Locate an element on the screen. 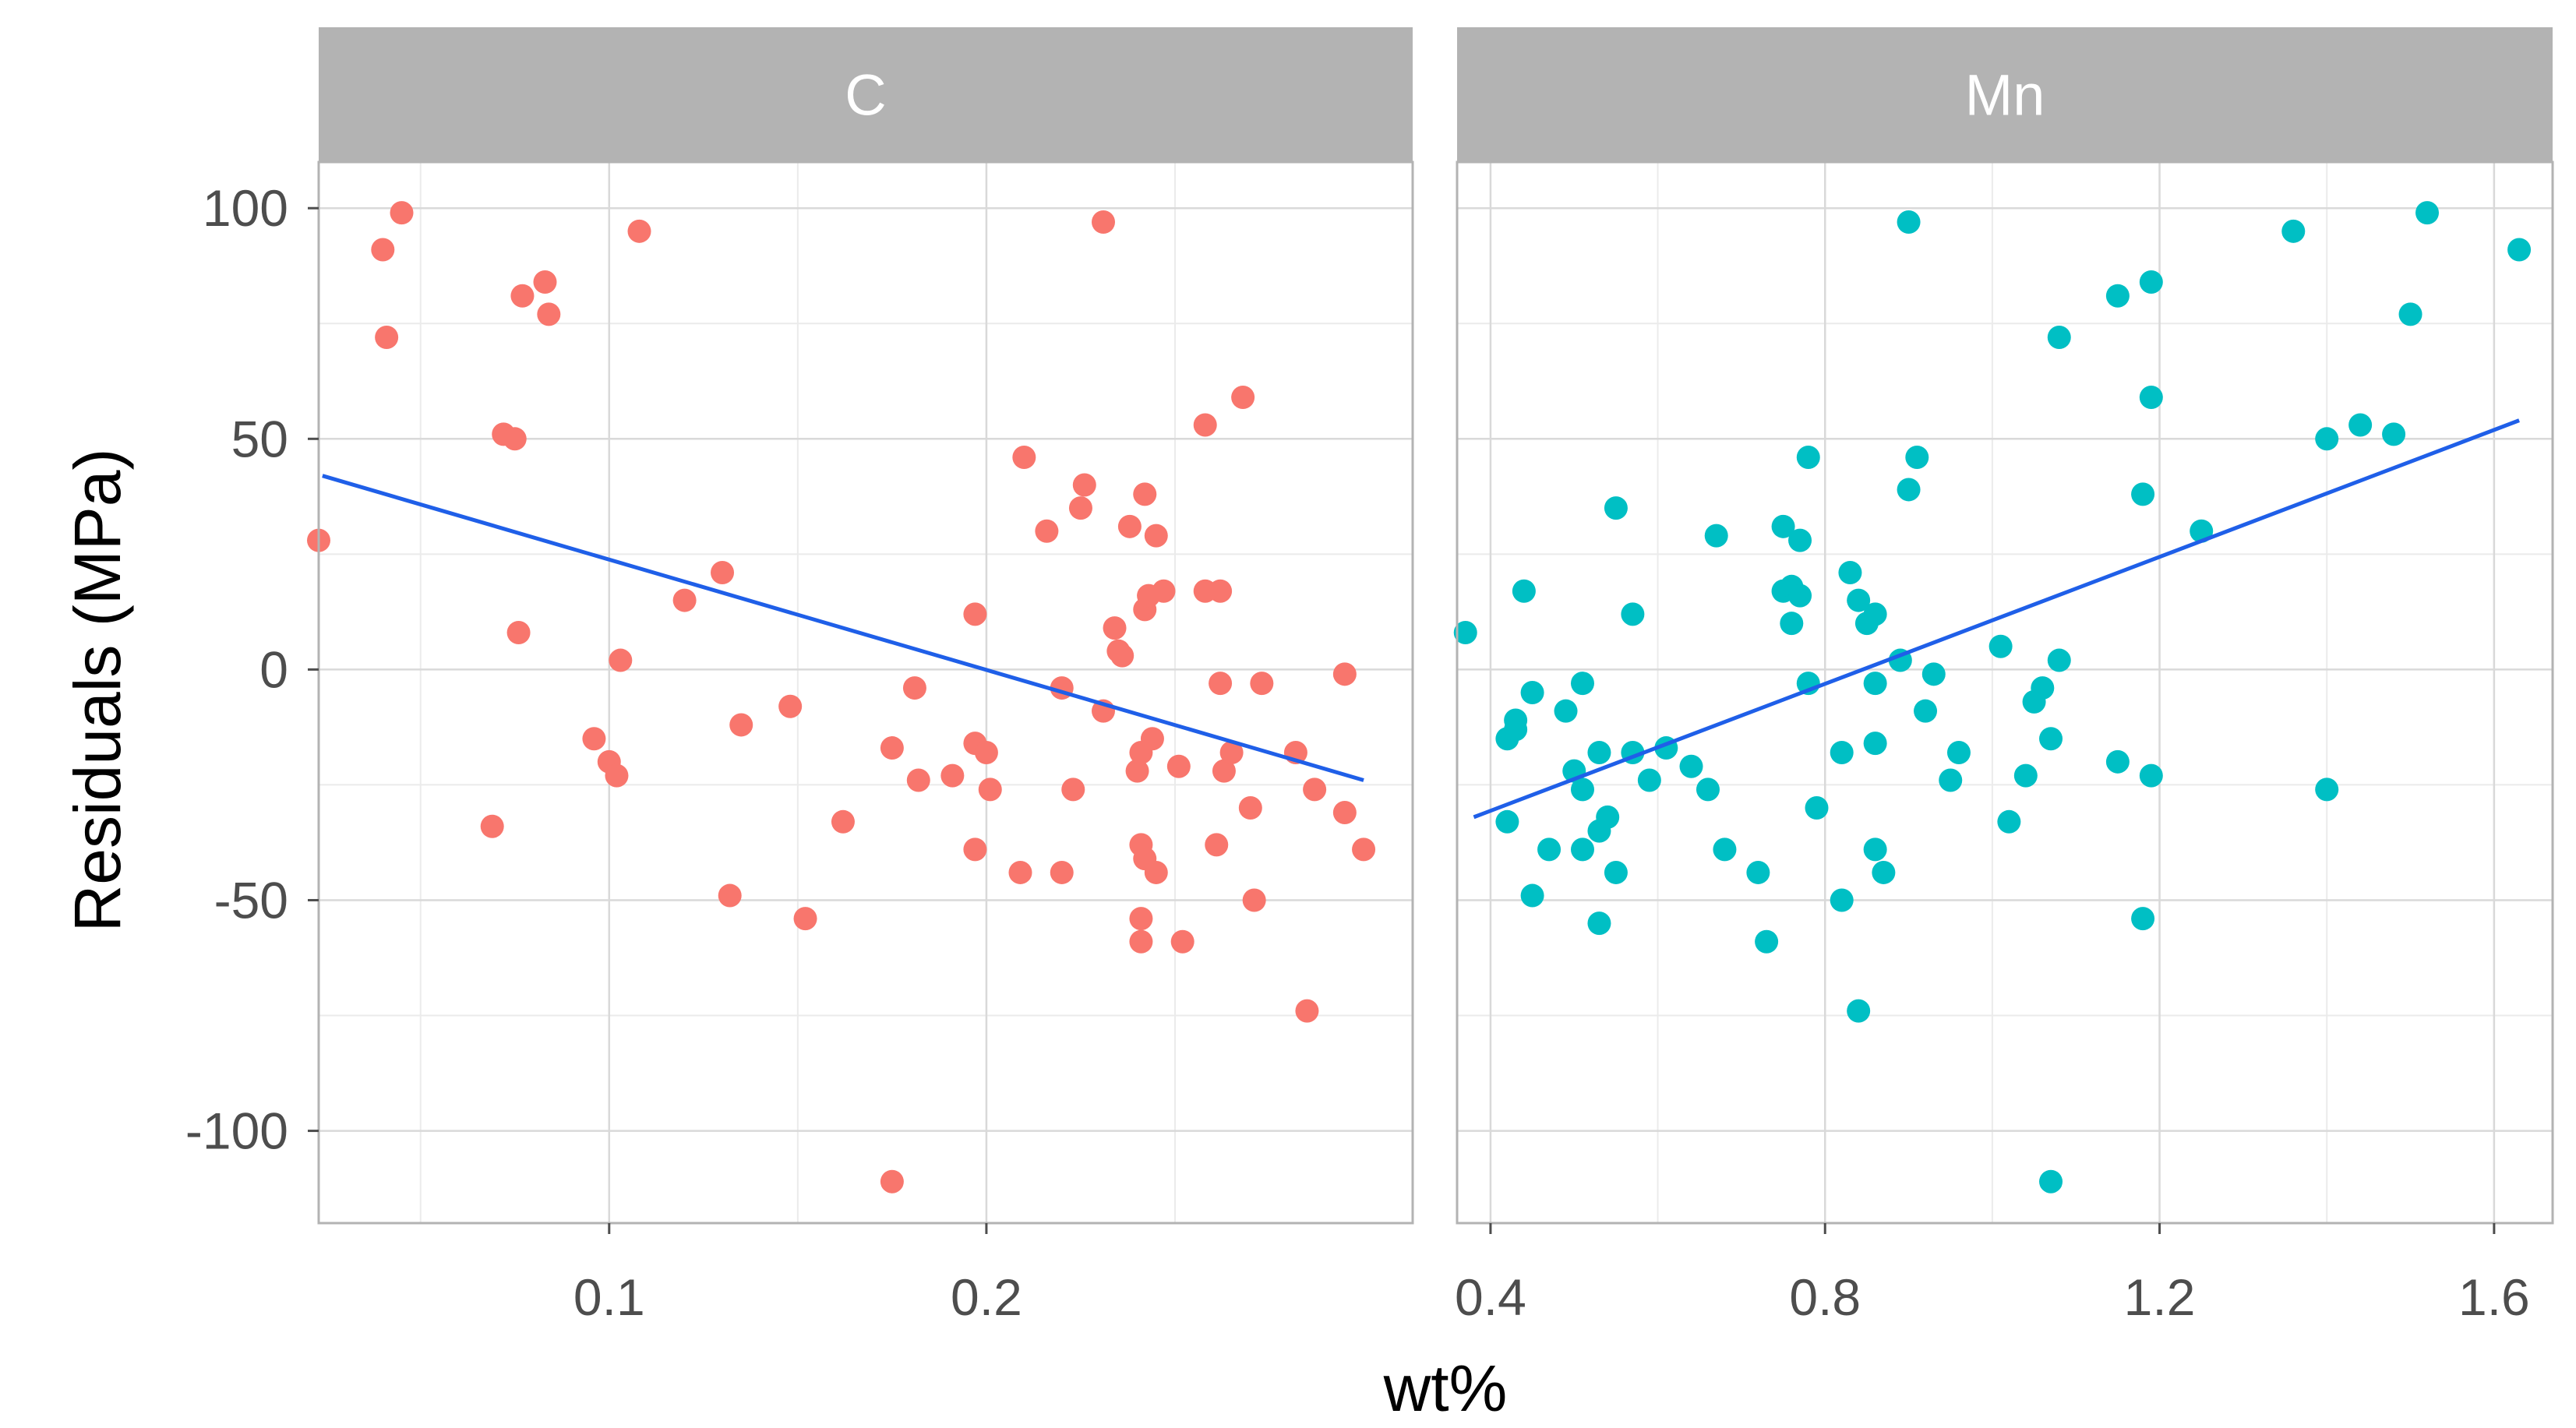  x-tick-label: 1.6 is located at coordinates (2494, 1297).